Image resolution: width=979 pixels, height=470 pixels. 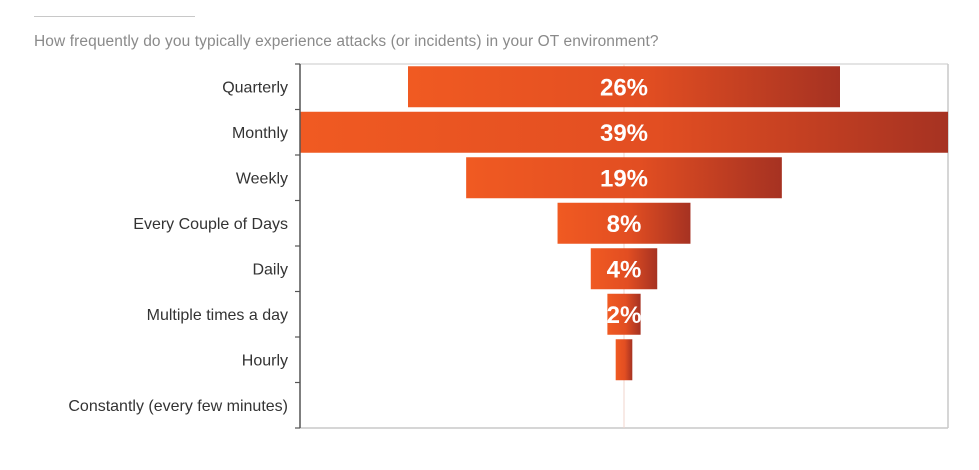 I want to click on category-label: Weekly, so click(x=262, y=178).